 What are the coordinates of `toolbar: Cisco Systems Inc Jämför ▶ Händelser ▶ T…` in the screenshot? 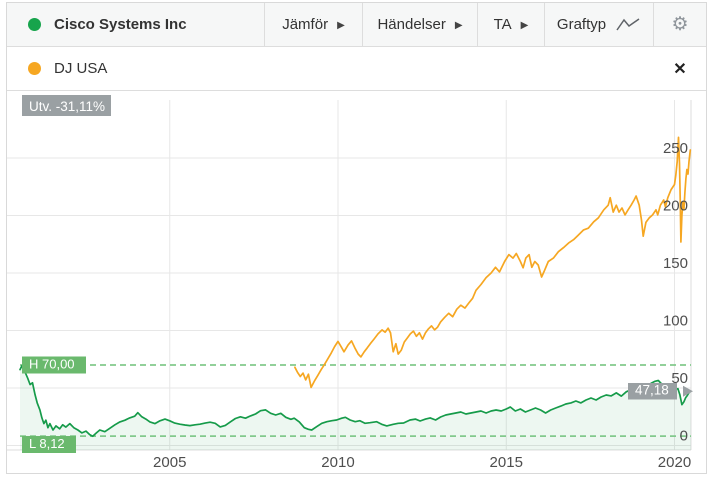 It's located at (356, 25).